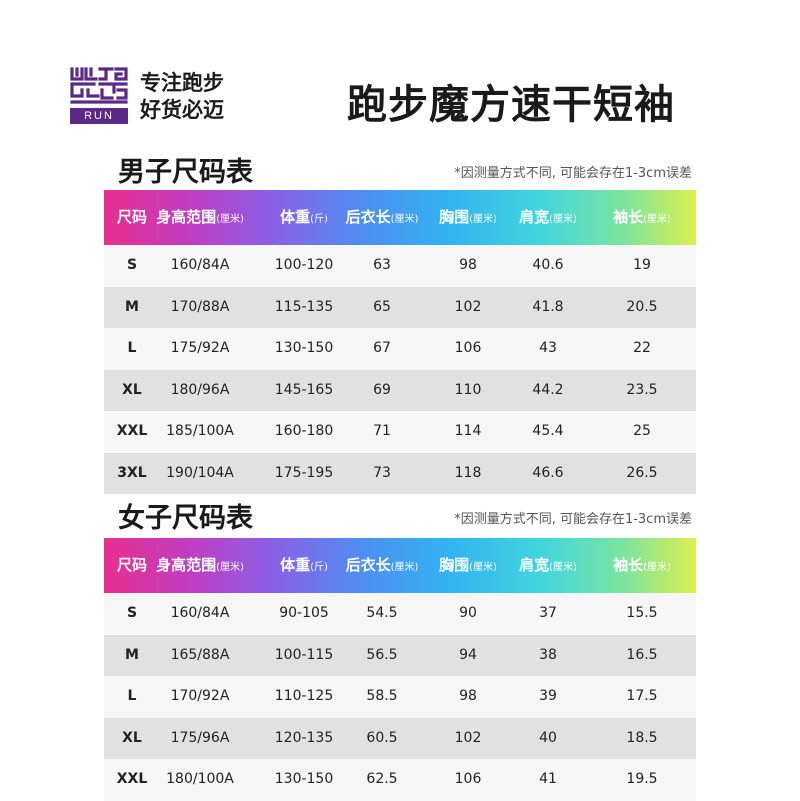  I want to click on men-size-chart-title: 男子尺码表, so click(185, 172).